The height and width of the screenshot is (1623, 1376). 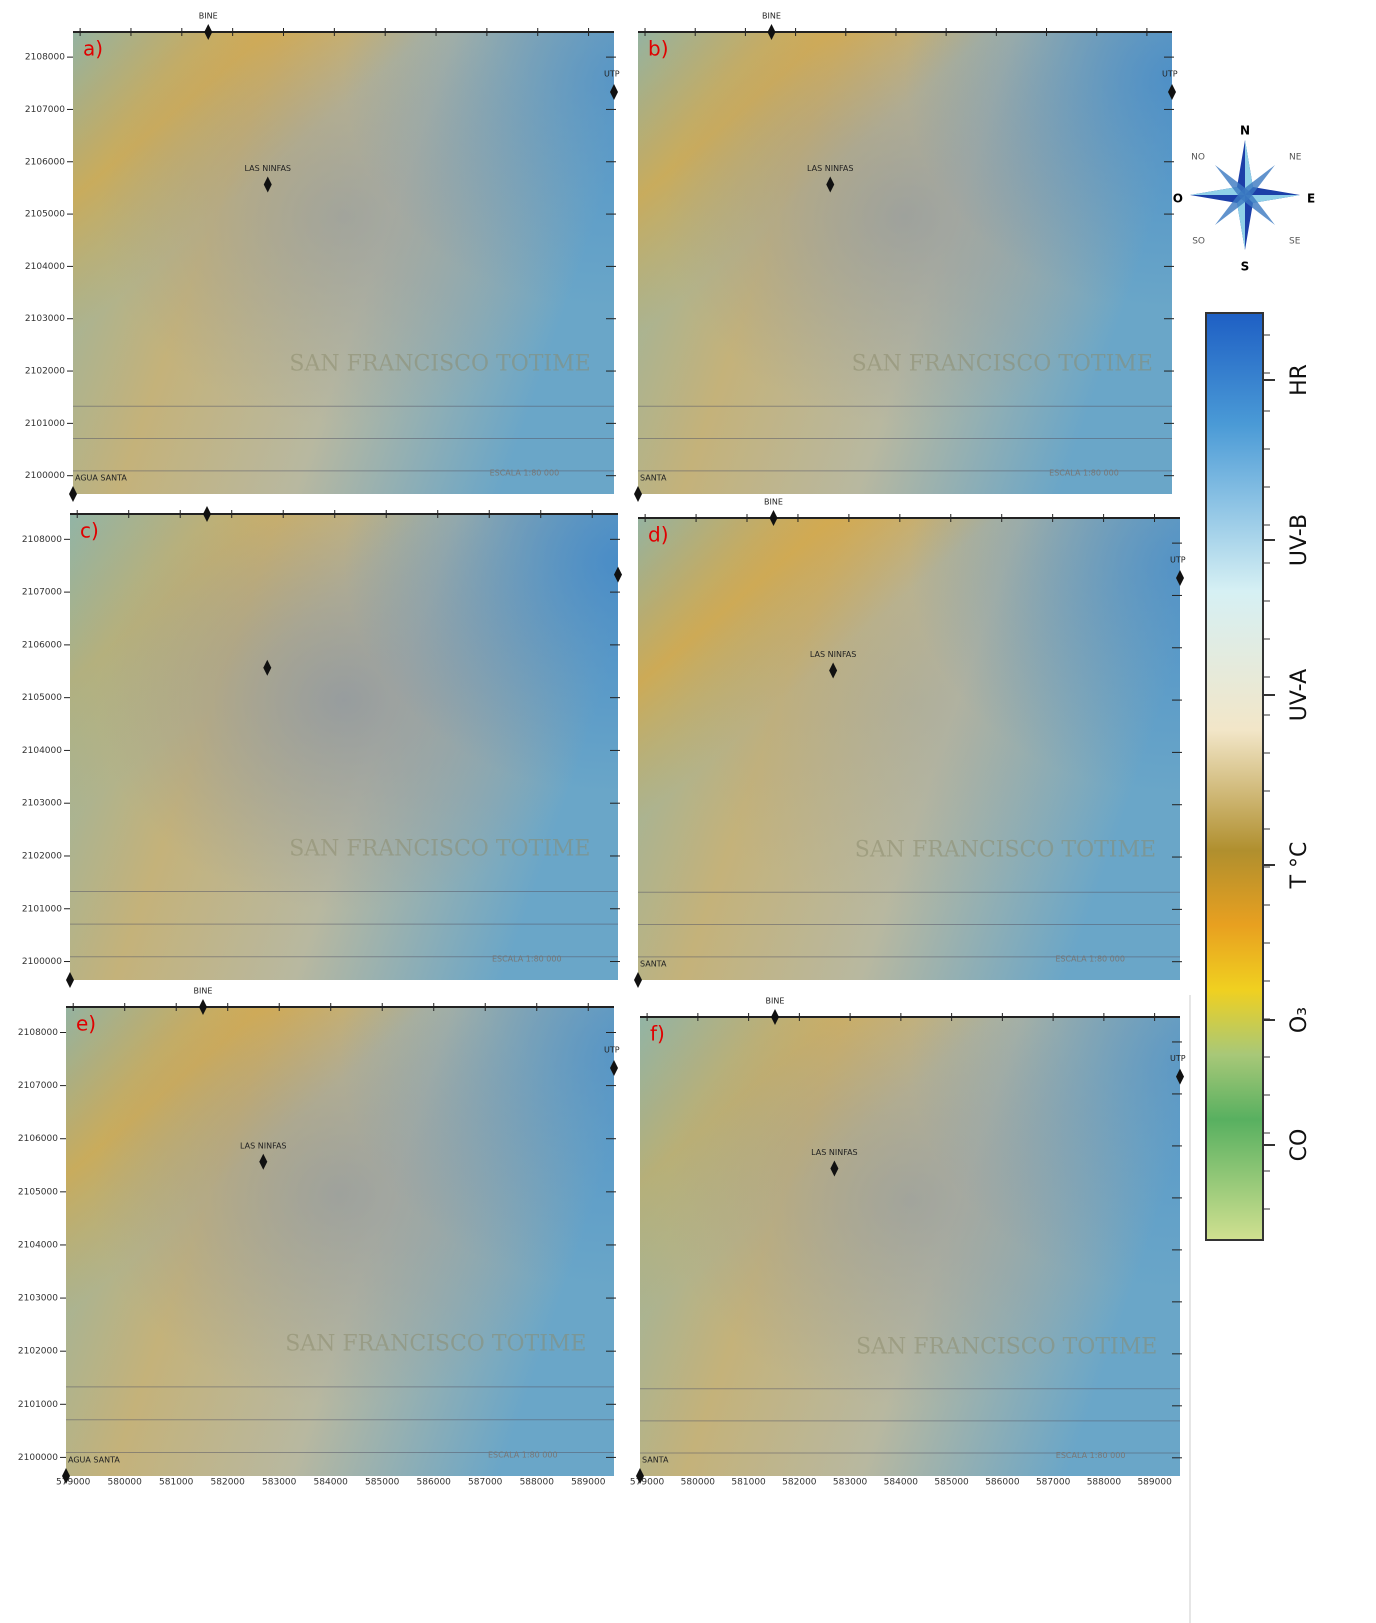 What do you see at coordinates (331, 1483) in the screenshot?
I see `x-tick-label: 584000` at bounding box center [331, 1483].